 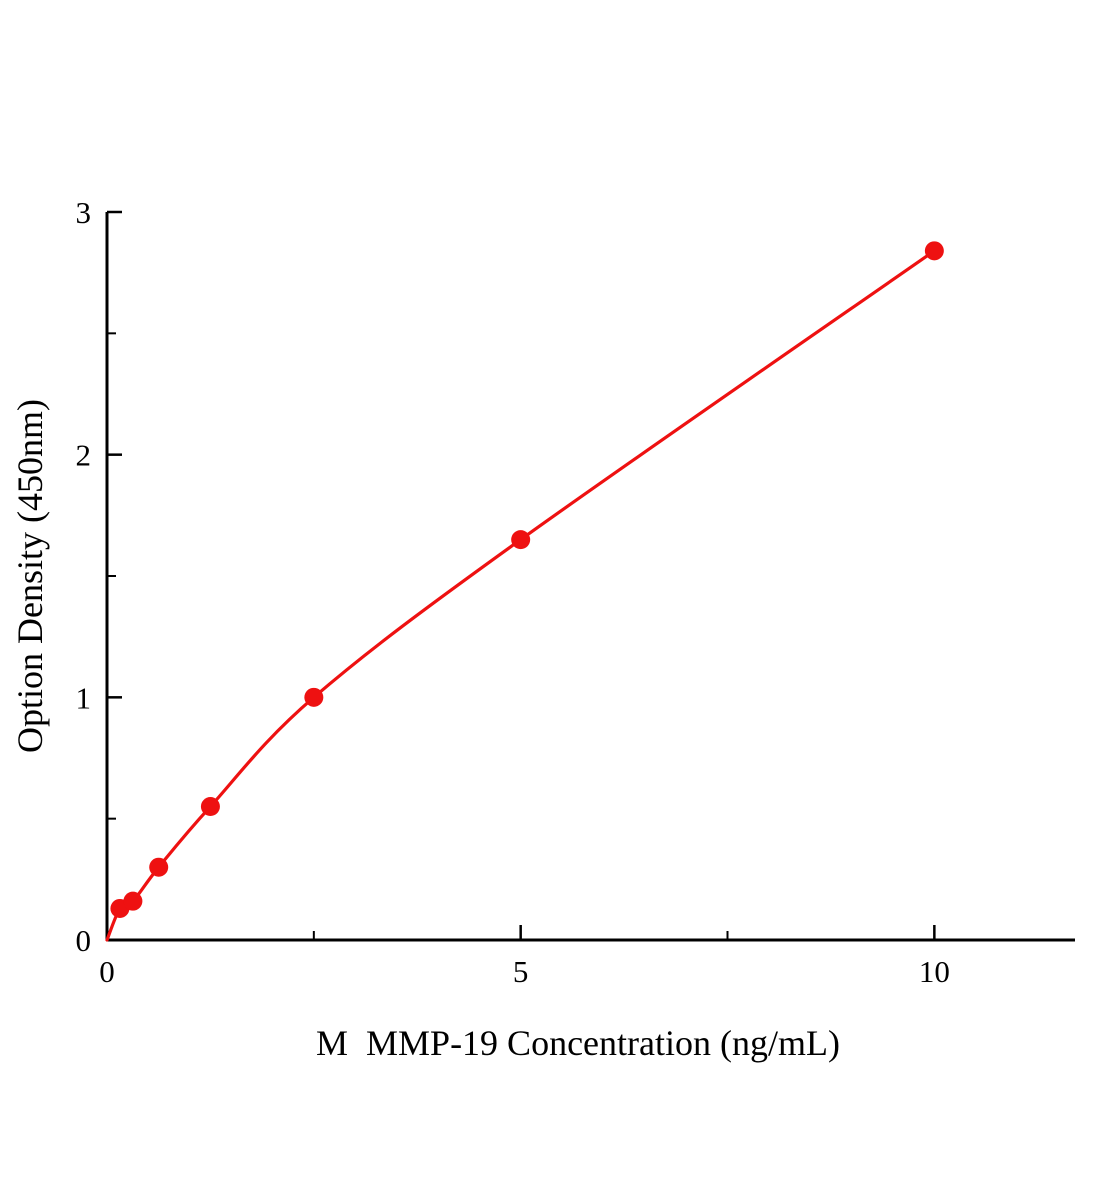 What do you see at coordinates (84, 455) in the screenshot?
I see `y-tick-label: 2` at bounding box center [84, 455].